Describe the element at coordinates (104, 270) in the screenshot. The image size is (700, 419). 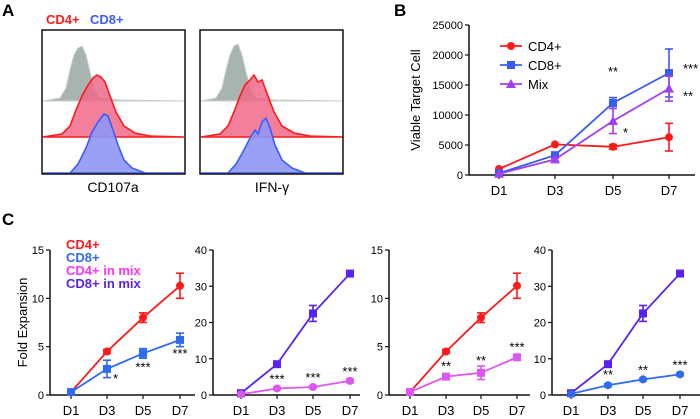
I see `legend-label: CD4+ in mix` at that location.